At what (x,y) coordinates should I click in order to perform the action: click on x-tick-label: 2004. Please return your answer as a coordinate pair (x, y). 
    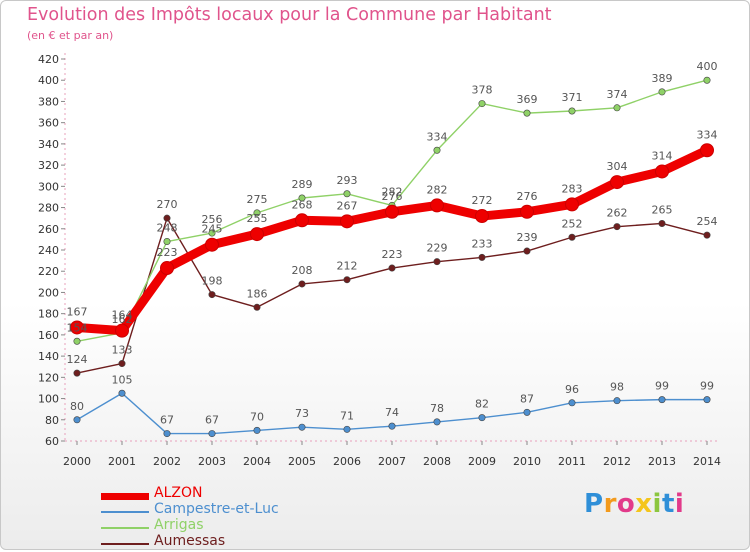
    Looking at the image, I should click on (257, 461).